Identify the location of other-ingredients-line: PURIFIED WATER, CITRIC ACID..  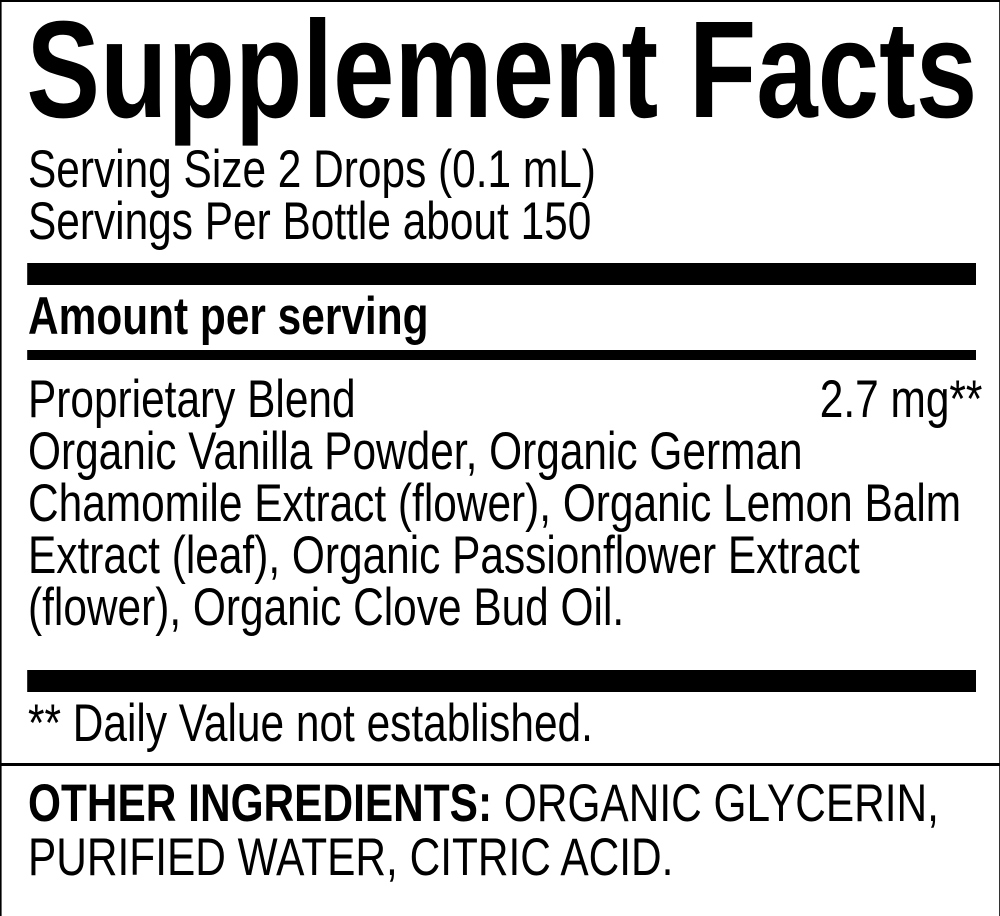
(351, 857).